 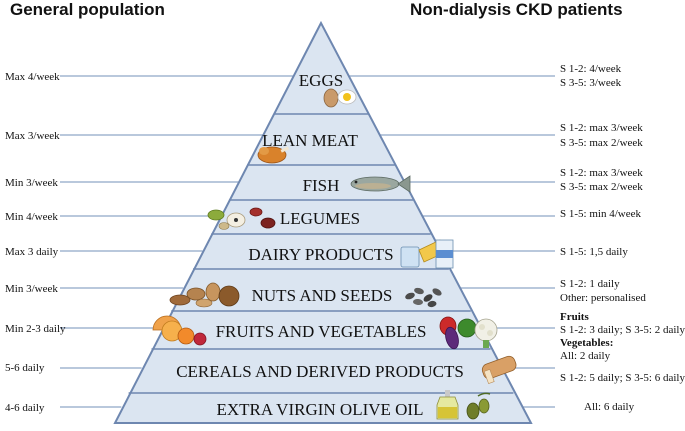 I want to click on ckd-value-meat-2: S 3-5: max 2/week, so click(x=601, y=143).